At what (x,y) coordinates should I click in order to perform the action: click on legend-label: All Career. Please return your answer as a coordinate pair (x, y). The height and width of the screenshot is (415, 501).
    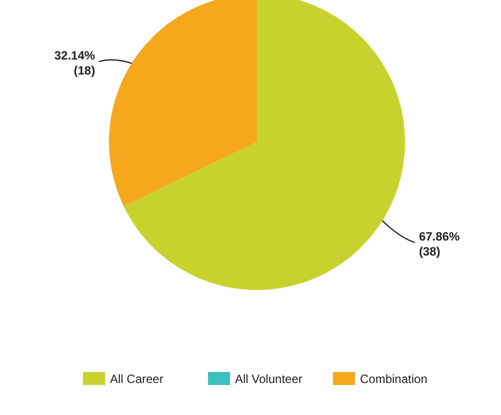
    Looking at the image, I should click on (137, 379).